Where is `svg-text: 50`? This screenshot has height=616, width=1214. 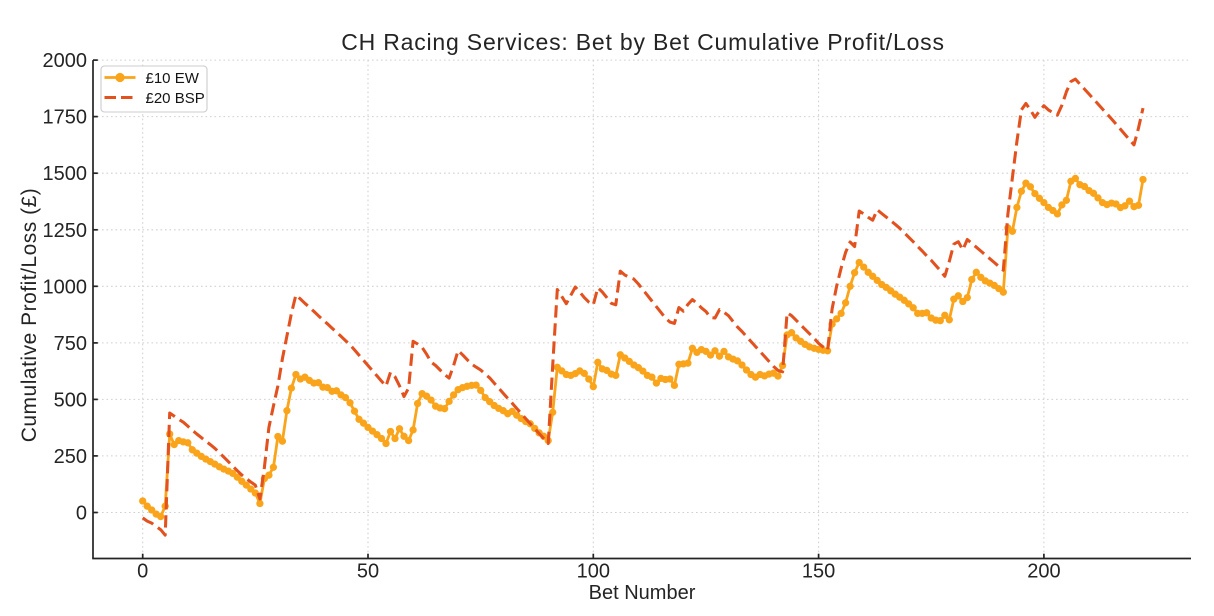
svg-text: 50 is located at coordinates (368, 572).